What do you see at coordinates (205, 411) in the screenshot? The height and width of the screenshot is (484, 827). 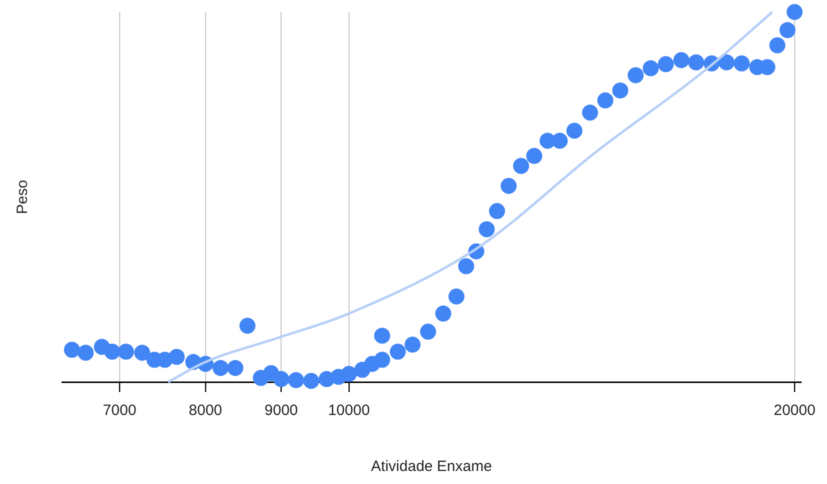 I see `x-tick-label: 8000` at bounding box center [205, 411].